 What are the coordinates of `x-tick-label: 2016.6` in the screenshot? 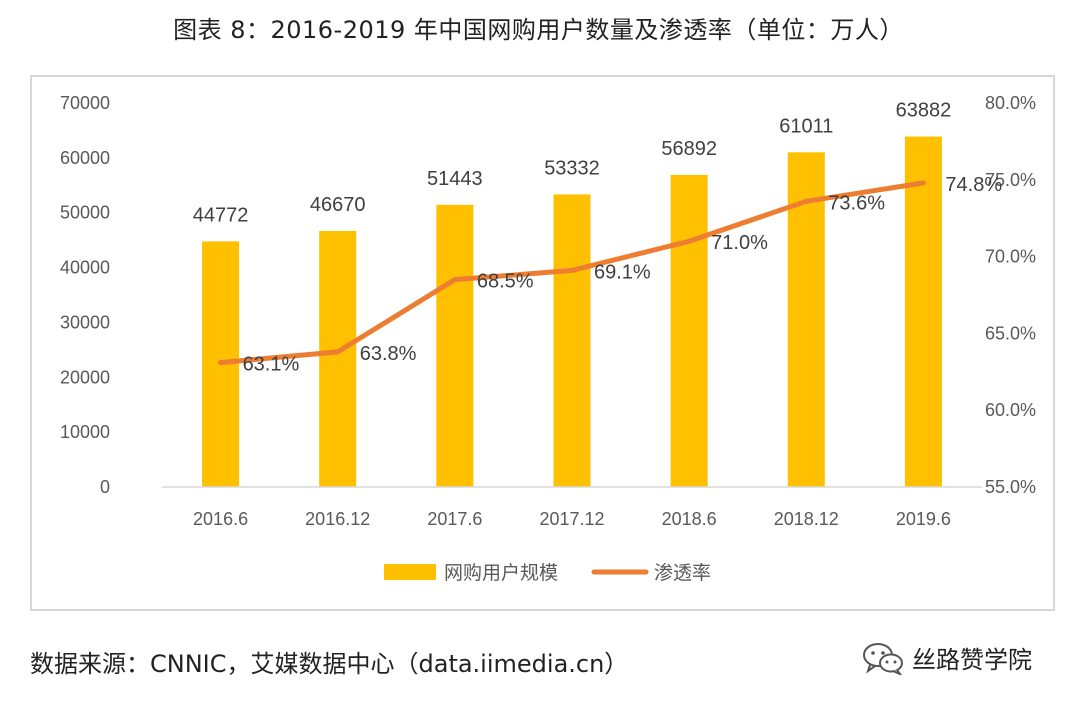 It's located at (220, 519).